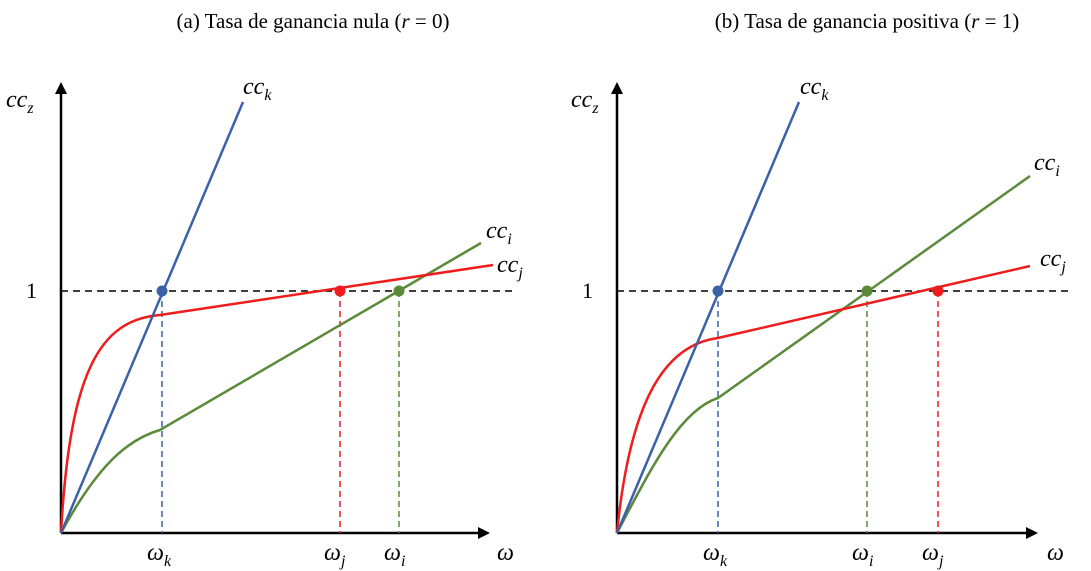 The height and width of the screenshot is (571, 1091). I want to click on panel-a-label-cck: cck, so click(257, 89).